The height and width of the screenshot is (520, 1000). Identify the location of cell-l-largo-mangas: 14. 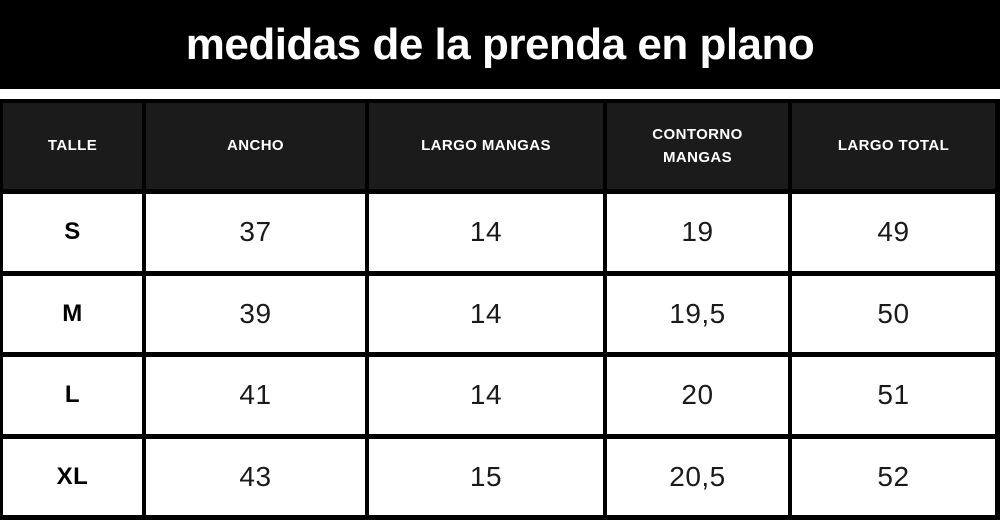
(486, 395).